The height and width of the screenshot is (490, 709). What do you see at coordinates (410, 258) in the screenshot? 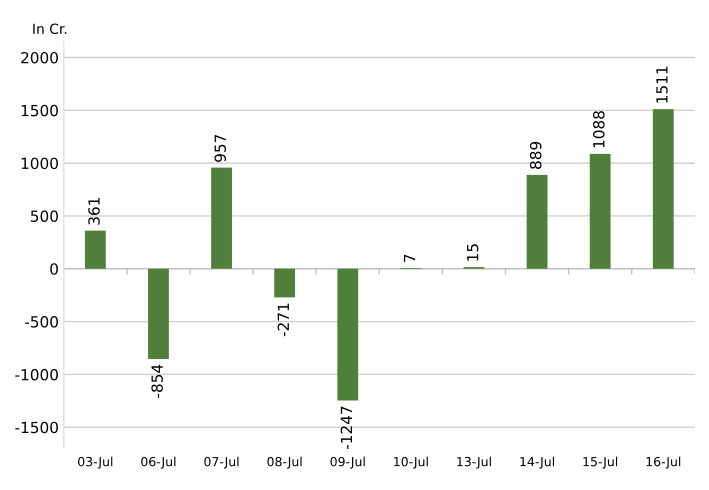
I see `data-label: 7` at bounding box center [410, 258].